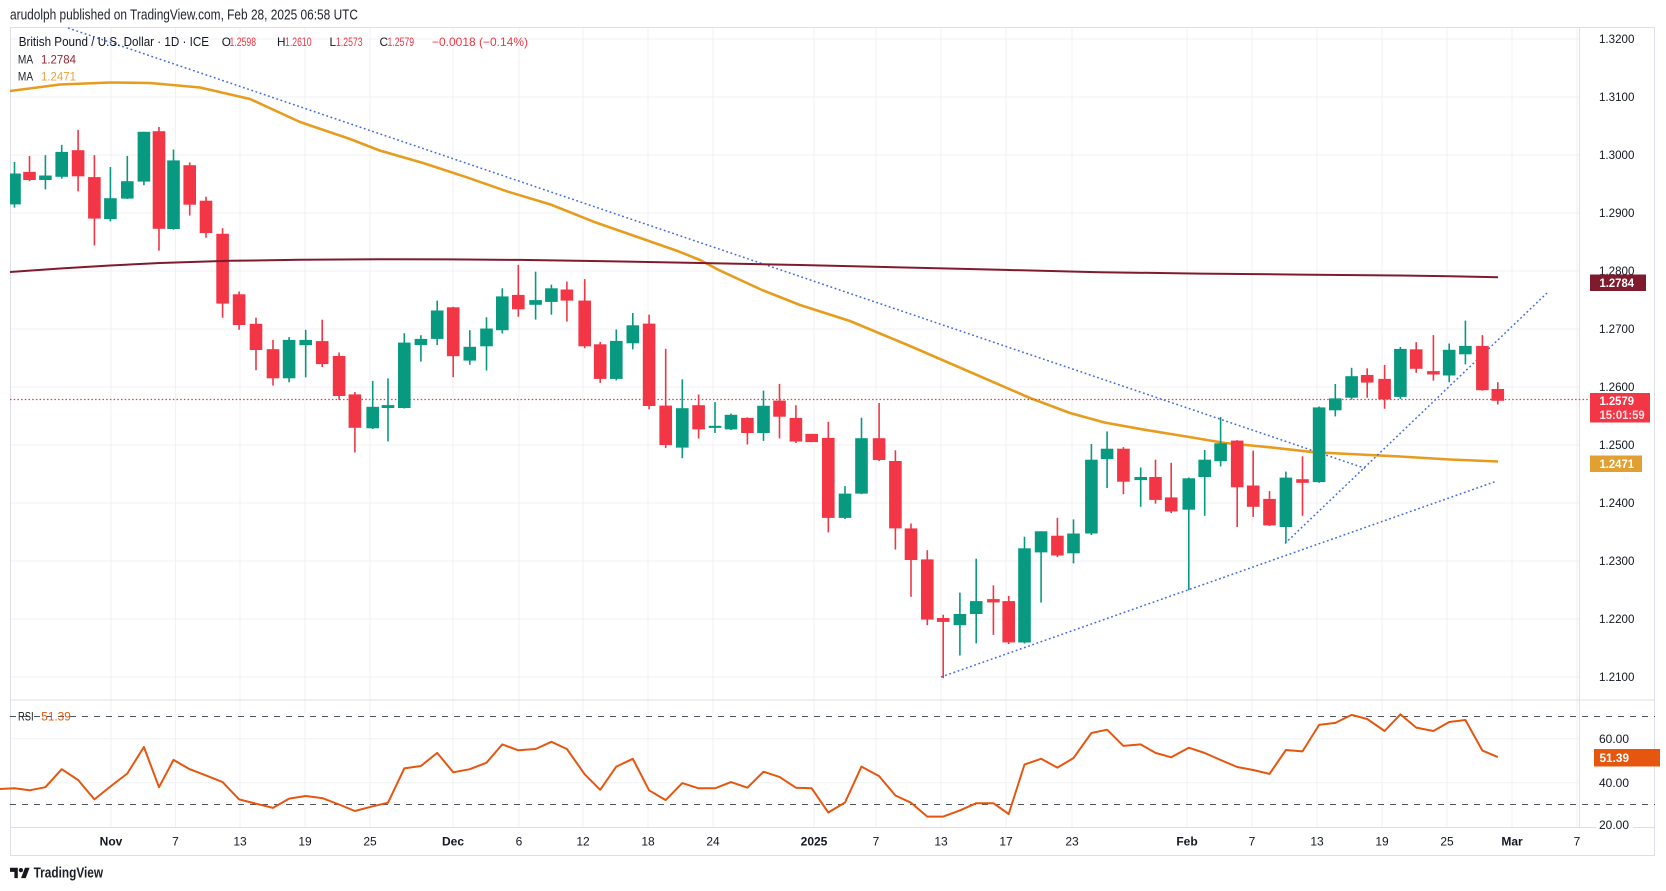 The image size is (1666, 891). I want to click on svg-text: 1.2610, so click(298, 42).